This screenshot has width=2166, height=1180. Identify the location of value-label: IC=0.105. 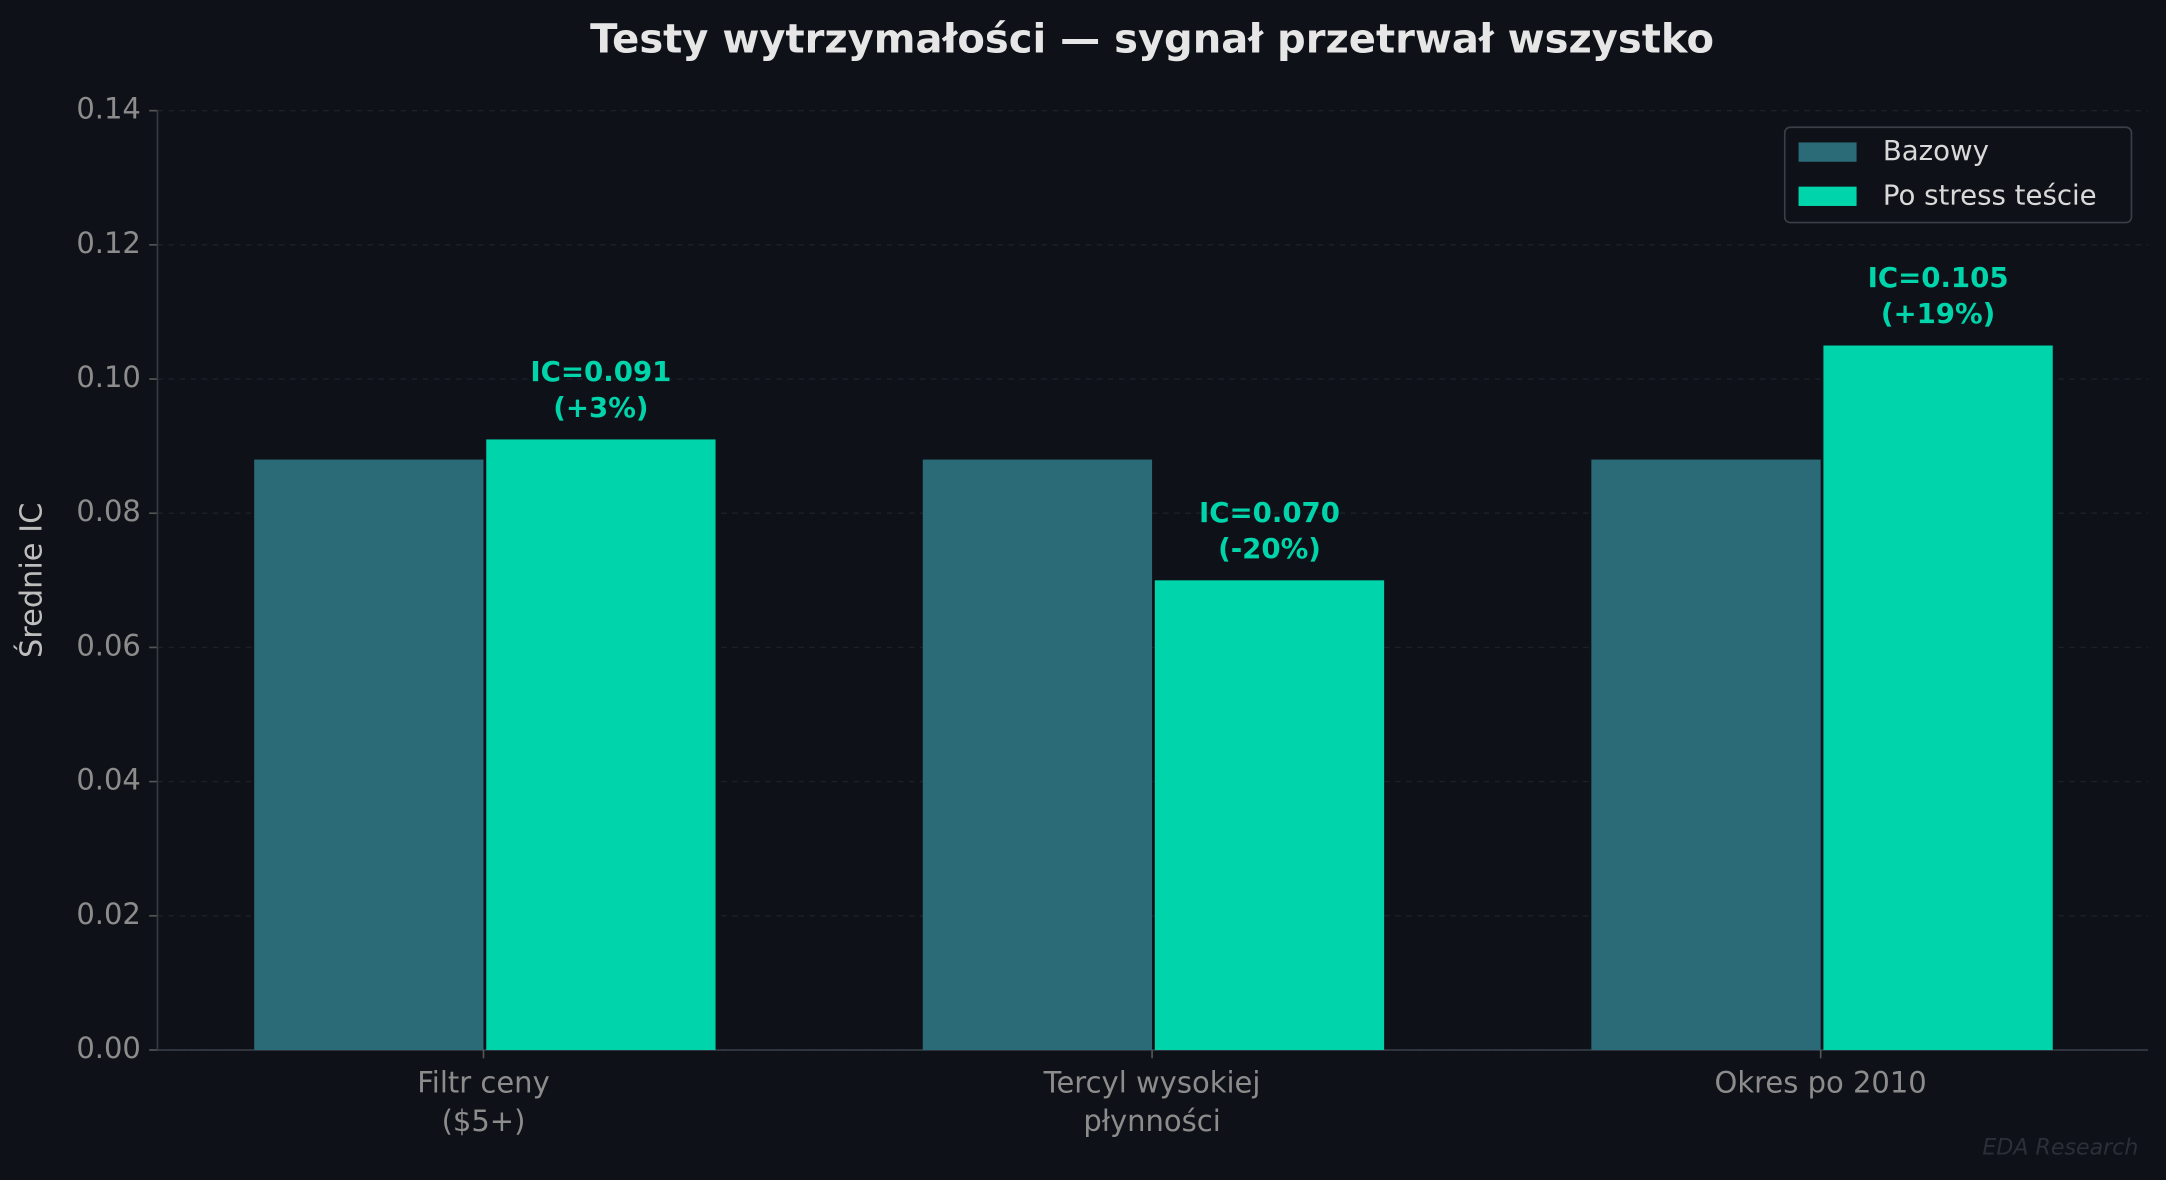
(1938, 277).